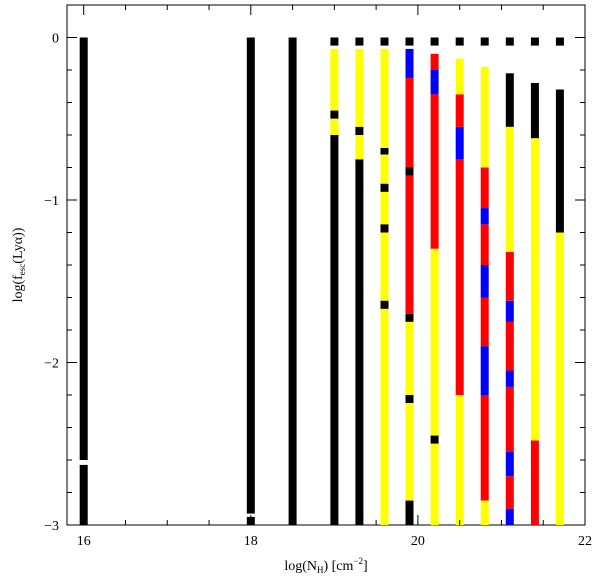 This screenshot has width=600, height=578. Describe the element at coordinates (55, 39) in the screenshot. I see `y-tick-label: 0` at that location.